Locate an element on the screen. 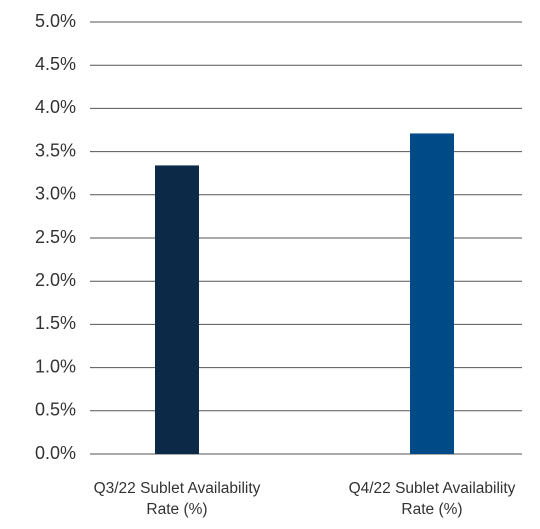  y-tick-label: 0.0% is located at coordinates (55, 453).